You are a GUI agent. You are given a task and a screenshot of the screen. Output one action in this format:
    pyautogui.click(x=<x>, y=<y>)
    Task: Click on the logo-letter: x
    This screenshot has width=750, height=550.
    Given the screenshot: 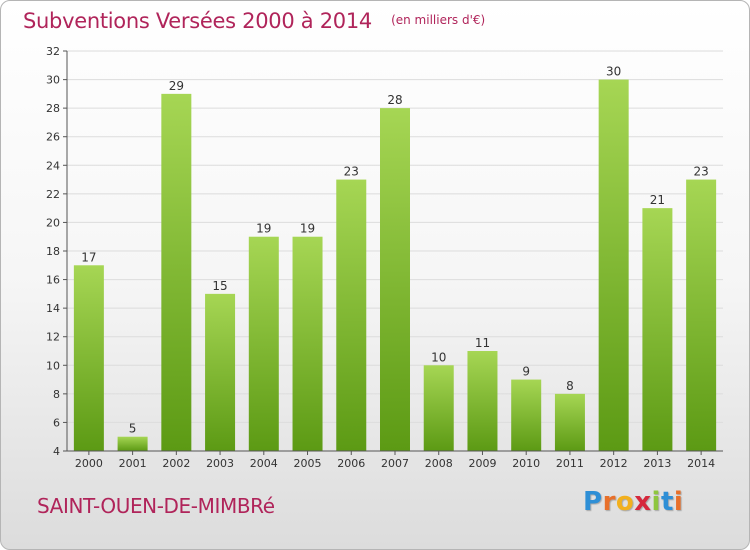 What is the action you would take?
    pyautogui.click(x=643, y=502)
    